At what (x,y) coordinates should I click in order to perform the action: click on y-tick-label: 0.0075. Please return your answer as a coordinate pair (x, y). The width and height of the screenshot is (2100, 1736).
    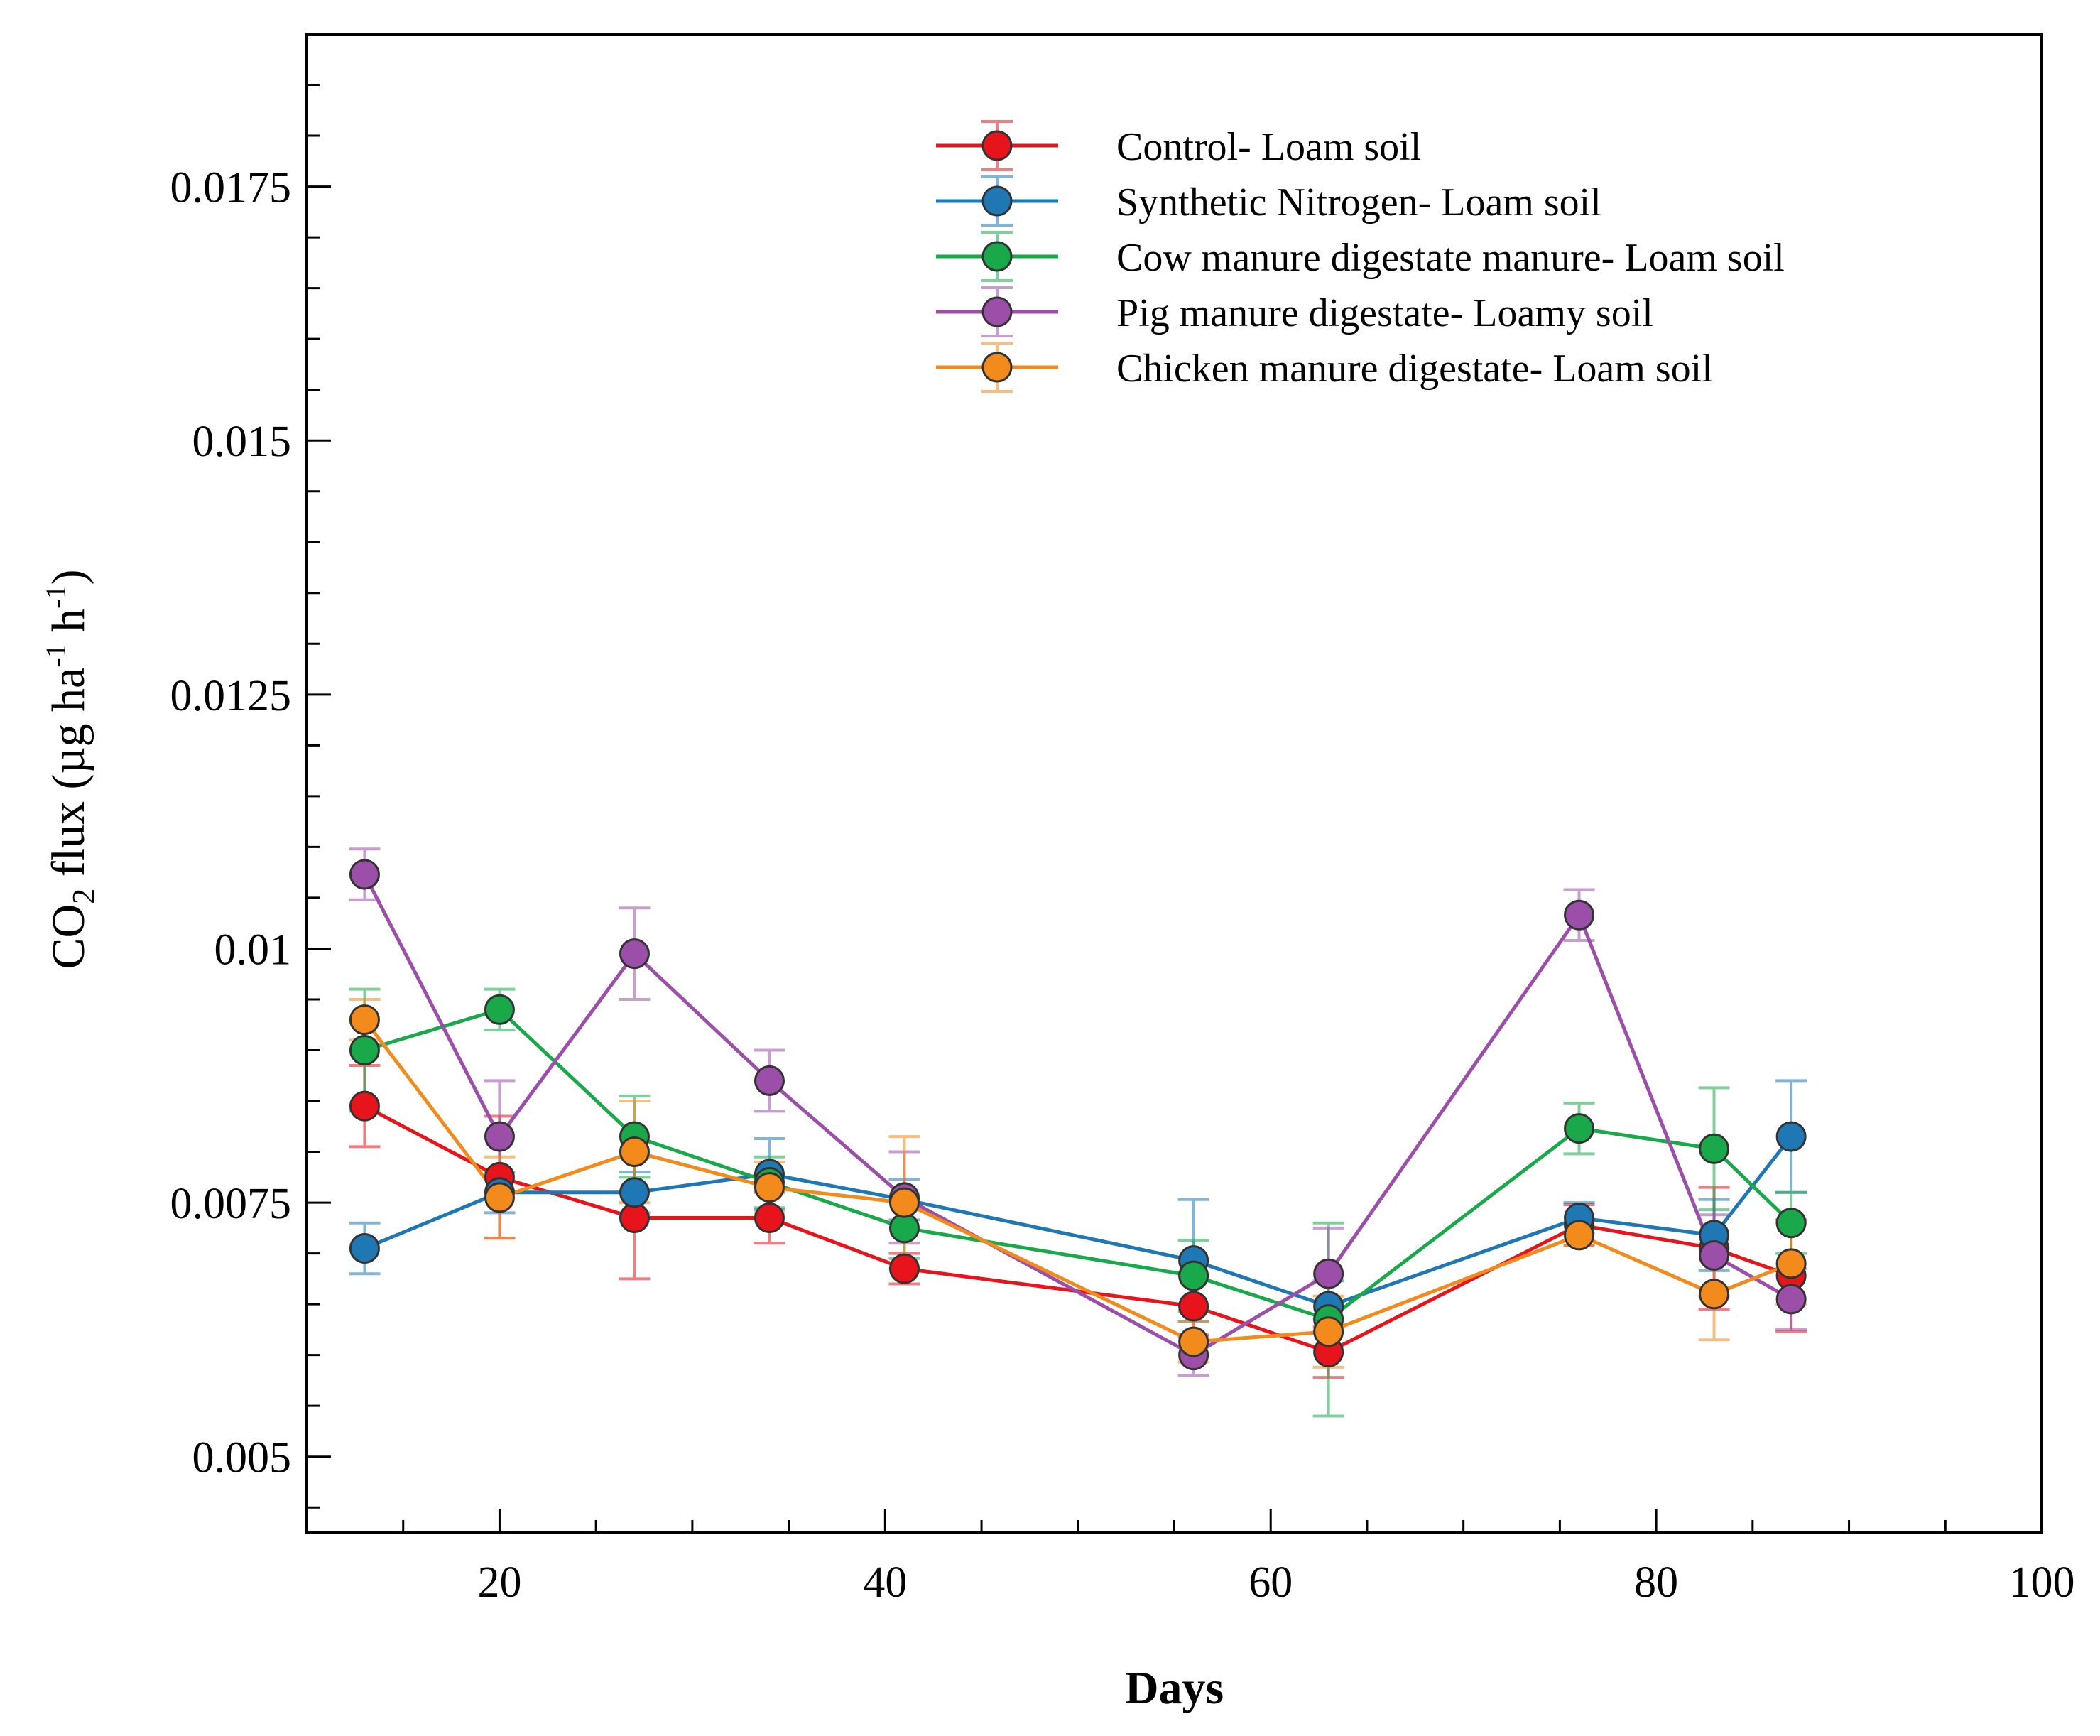
    Looking at the image, I should click on (231, 1204).